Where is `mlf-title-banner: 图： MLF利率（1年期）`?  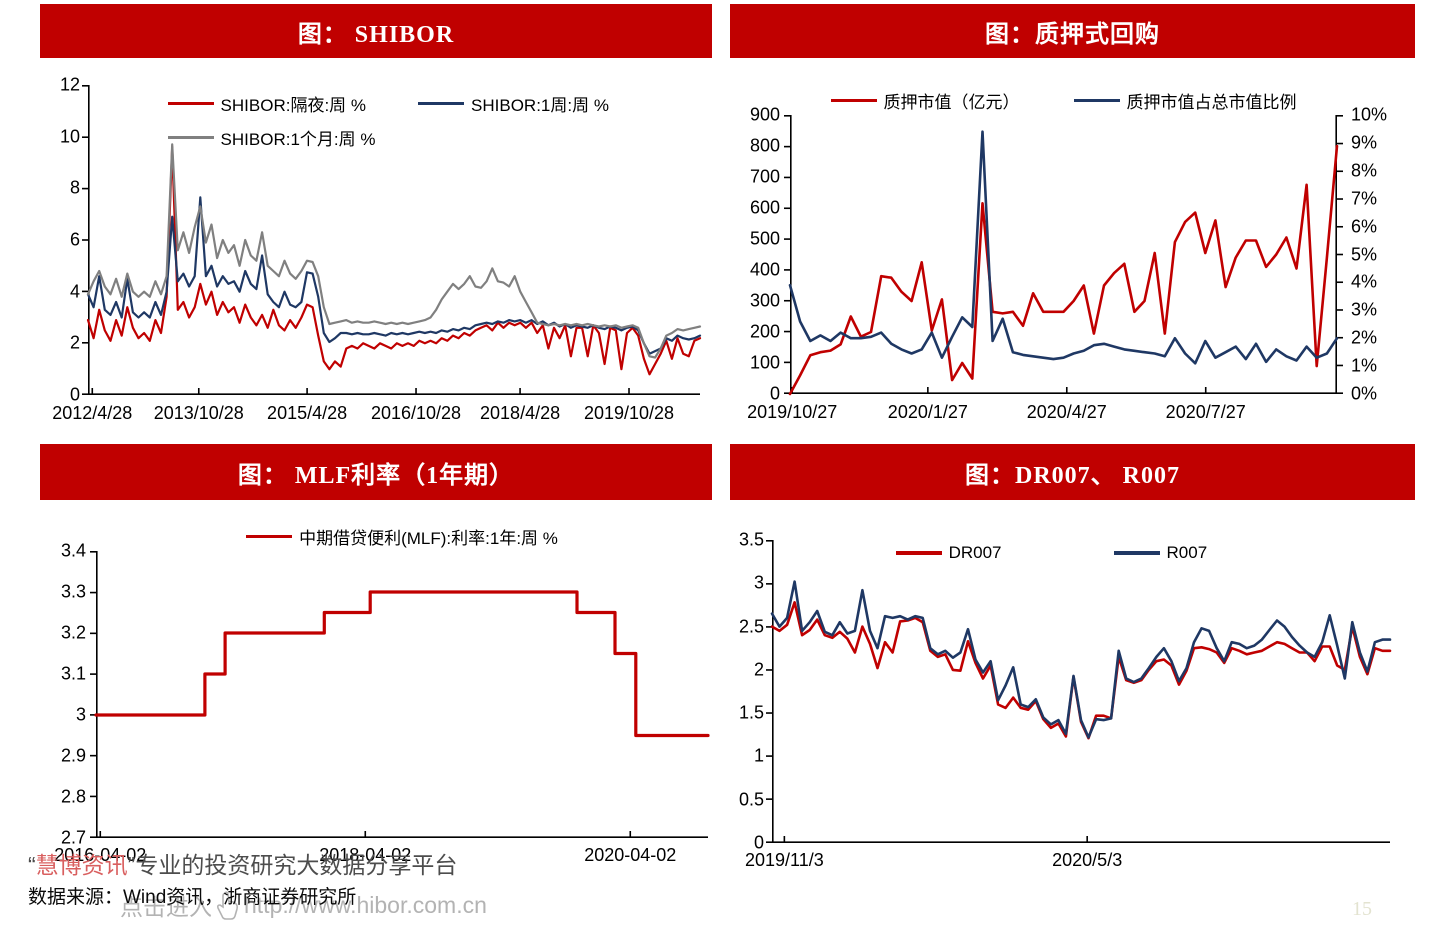 mlf-title-banner: 图： MLF利率（1年期） is located at coordinates (376, 472).